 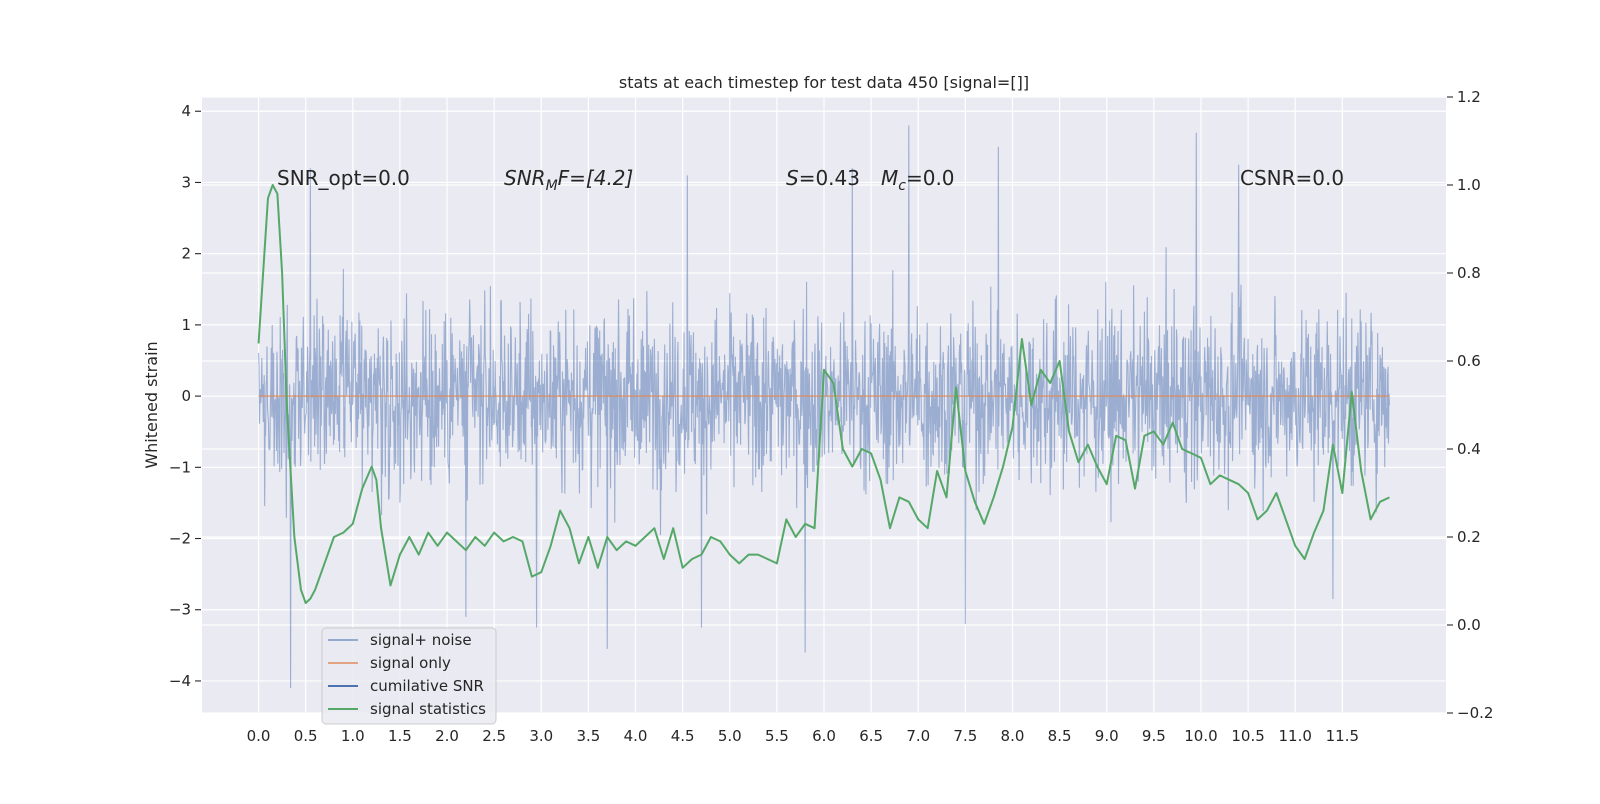 What do you see at coordinates (1247, 736) in the screenshot?
I see `x-tick-label: 10.5` at bounding box center [1247, 736].